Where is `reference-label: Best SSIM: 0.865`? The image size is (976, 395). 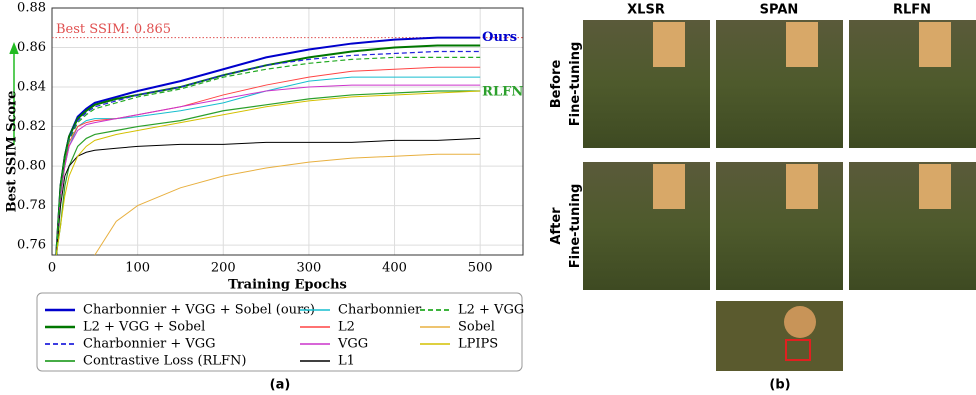
reference-label: Best SSIM: 0.865 is located at coordinates (113, 29).